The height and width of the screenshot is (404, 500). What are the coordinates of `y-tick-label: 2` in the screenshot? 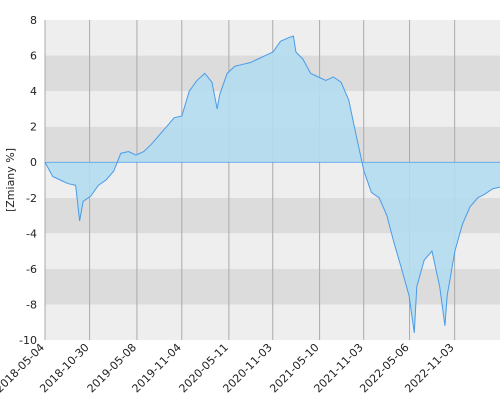 It's located at (33, 127).